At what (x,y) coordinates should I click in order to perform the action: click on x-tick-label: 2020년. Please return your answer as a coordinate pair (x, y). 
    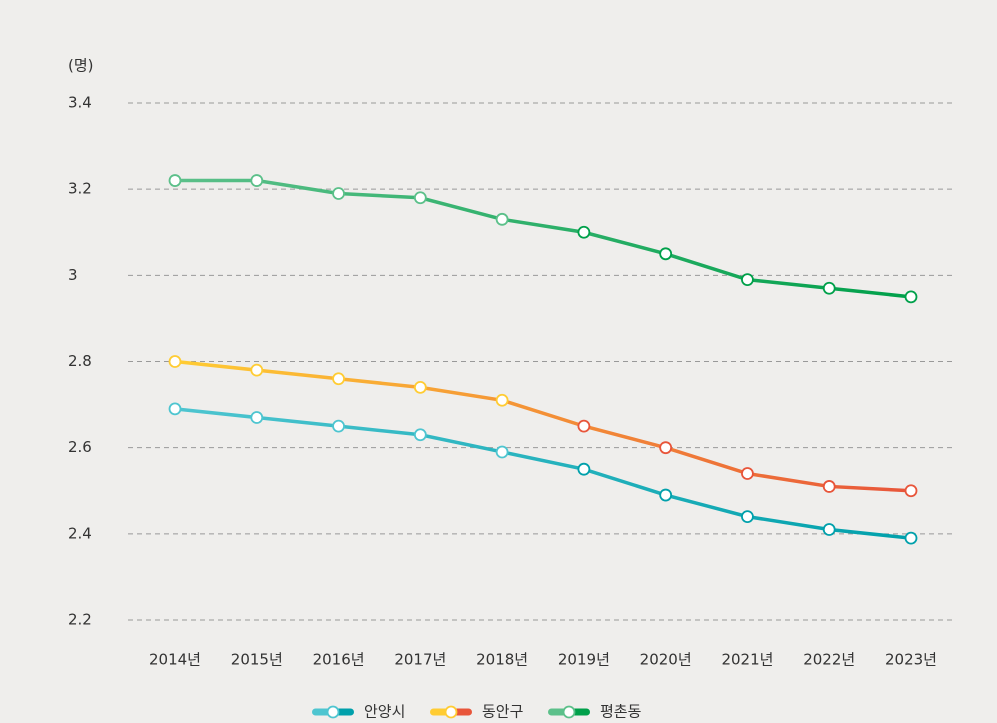
    Looking at the image, I should click on (666, 660).